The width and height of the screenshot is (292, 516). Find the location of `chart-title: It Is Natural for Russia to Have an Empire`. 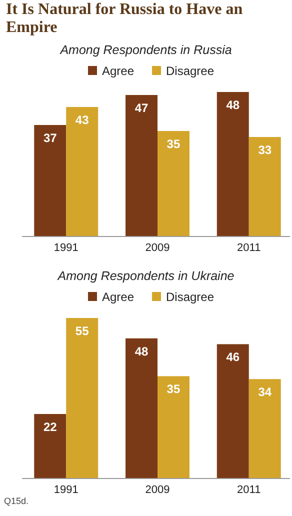

chart-title: It Is Natural for Russia to Have an Empire is located at coordinates (124, 18).